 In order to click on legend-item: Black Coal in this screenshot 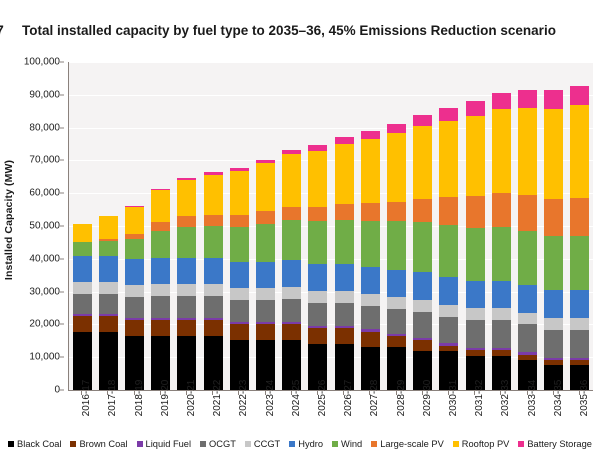, I will do `click(34, 444)`.